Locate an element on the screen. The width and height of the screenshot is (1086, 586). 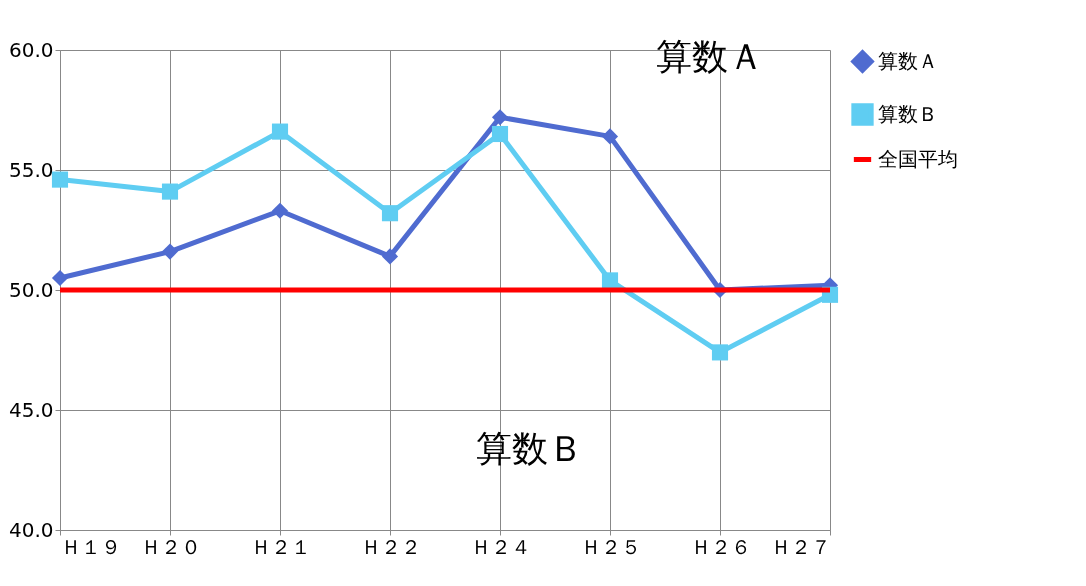
x-tick-label: Ｈ２７ is located at coordinates (800, 546).